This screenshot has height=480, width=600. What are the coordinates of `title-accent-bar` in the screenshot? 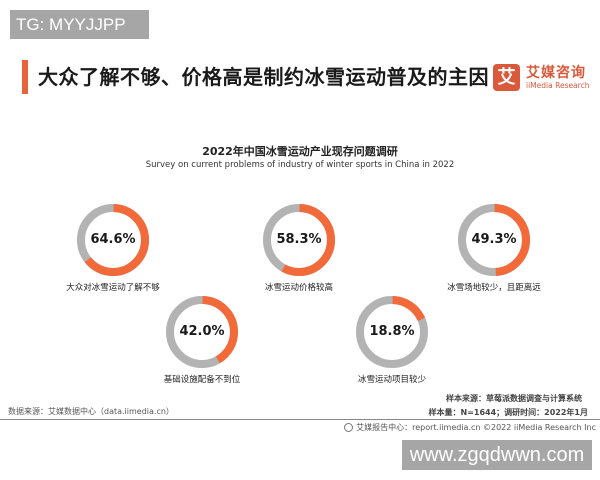 It's located at (25, 77).